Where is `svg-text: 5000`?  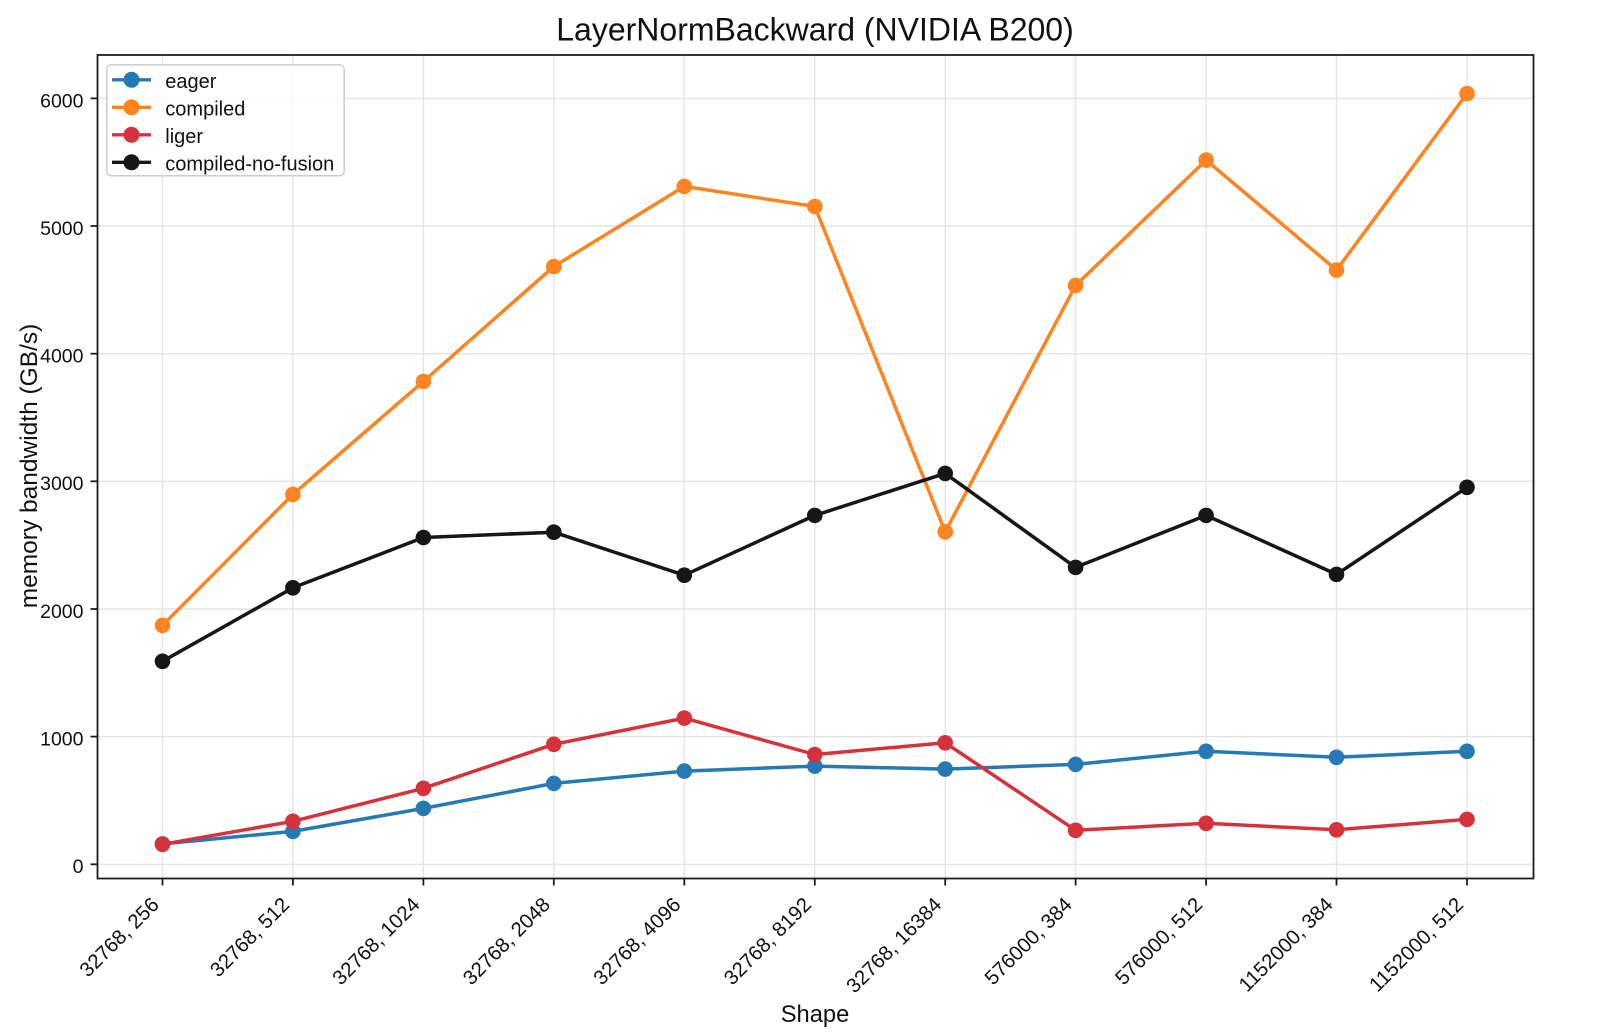 svg-text: 5000 is located at coordinates (62, 229).